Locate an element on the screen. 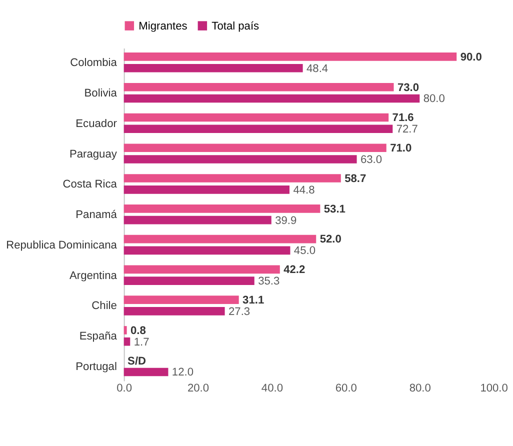 The image size is (513, 446). legend-label: Migrantes is located at coordinates (163, 26).